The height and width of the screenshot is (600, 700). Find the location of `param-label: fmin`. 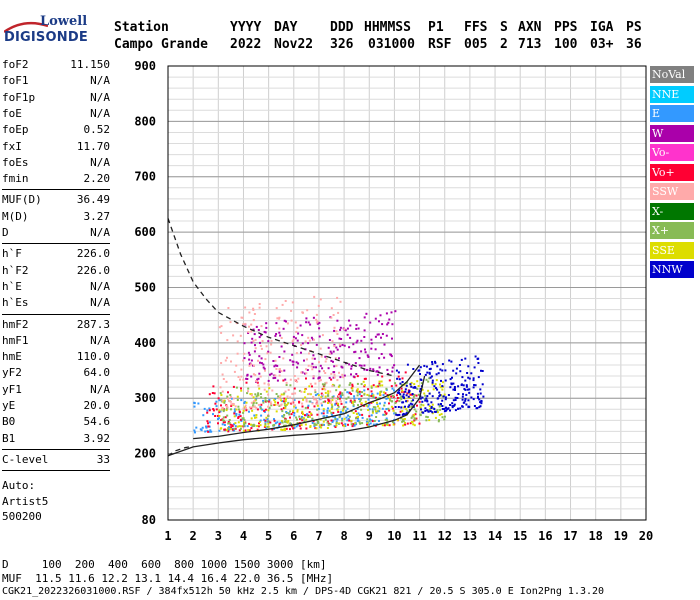

param-label: fmin is located at coordinates (15, 179).